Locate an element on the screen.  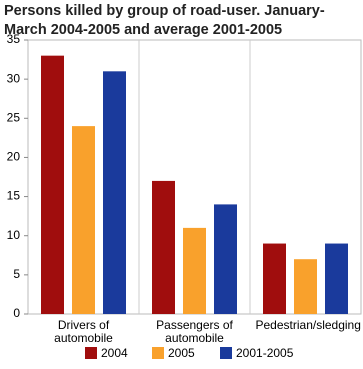
legend-label: 2005 is located at coordinates (181, 353).